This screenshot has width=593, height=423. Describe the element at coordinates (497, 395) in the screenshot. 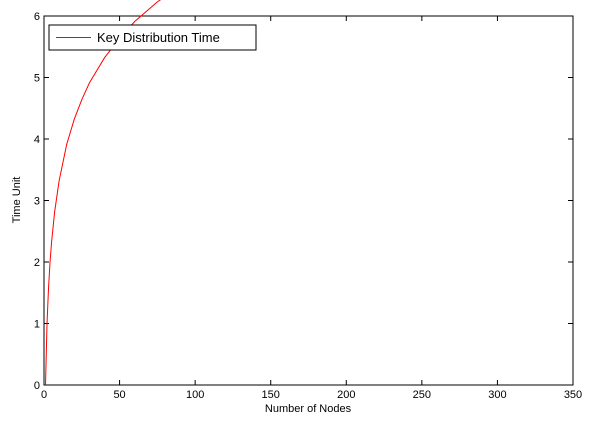

I see `x-tick-label: 300` at that location.